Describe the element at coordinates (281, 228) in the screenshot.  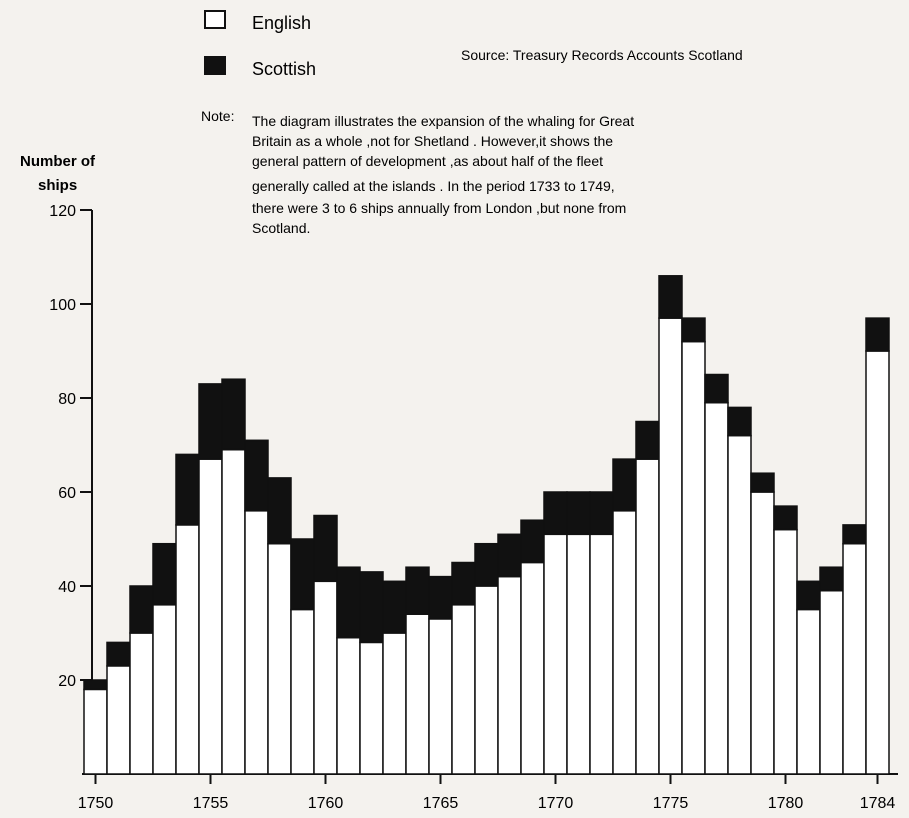
I see `note-line: Scotland.` at that location.